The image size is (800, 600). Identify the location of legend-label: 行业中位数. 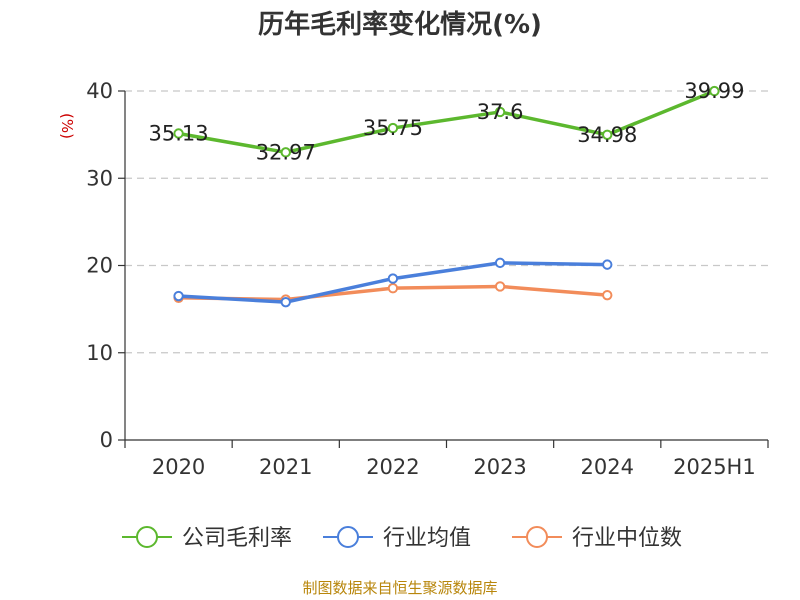
(627, 538).